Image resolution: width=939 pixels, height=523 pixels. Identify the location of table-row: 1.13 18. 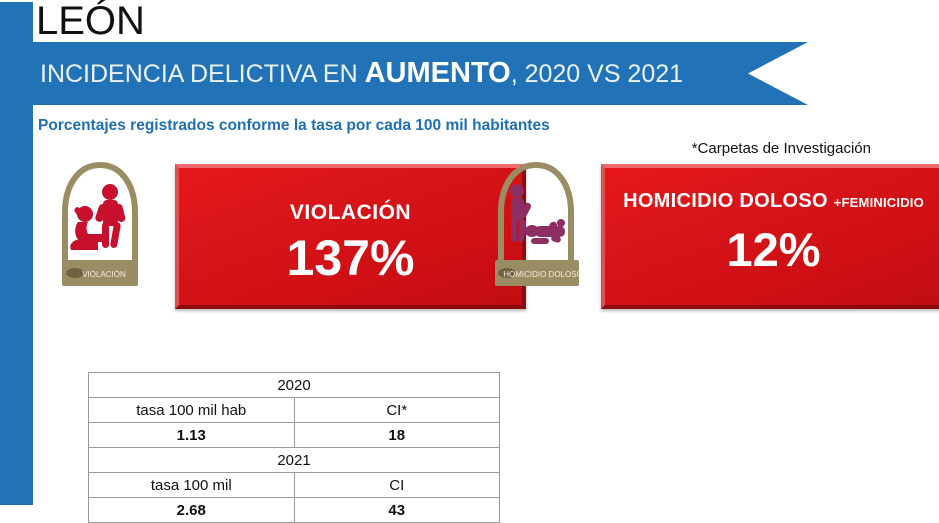
(294, 435).